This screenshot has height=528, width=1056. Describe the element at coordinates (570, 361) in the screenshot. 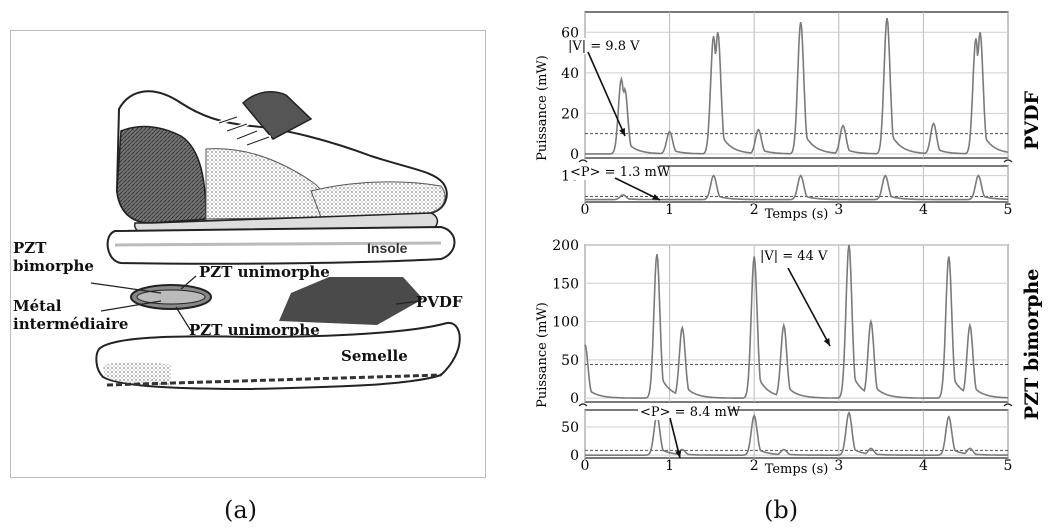

I see `pzt_bimorphe-upper-ytick: 50` at that location.